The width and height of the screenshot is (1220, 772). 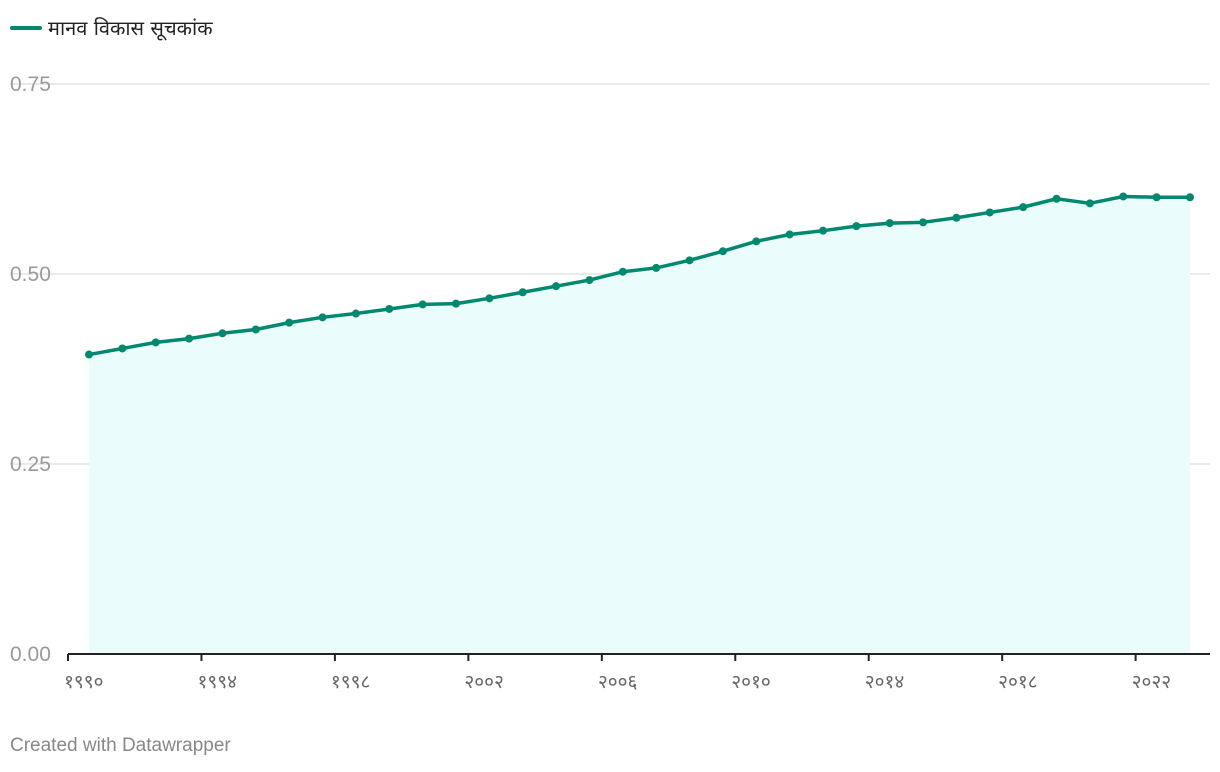 What do you see at coordinates (26, 27) in the screenshot?
I see `legend-swatch` at bounding box center [26, 27].